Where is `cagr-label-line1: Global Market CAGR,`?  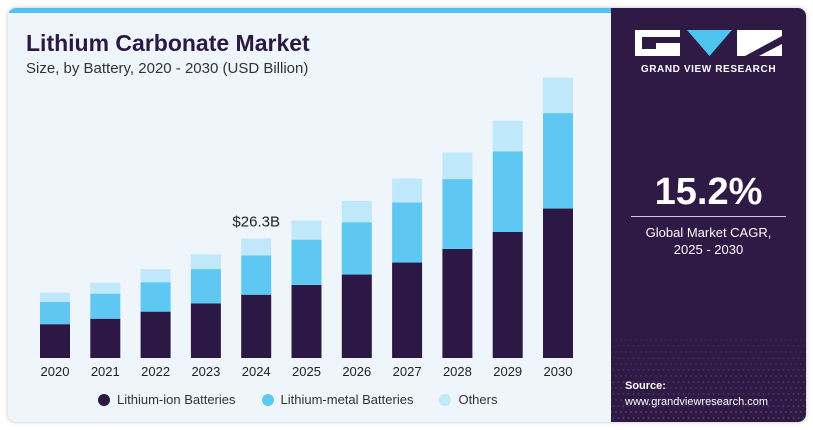
cagr-label-line1: Global Market CAGR, is located at coordinates (708, 232).